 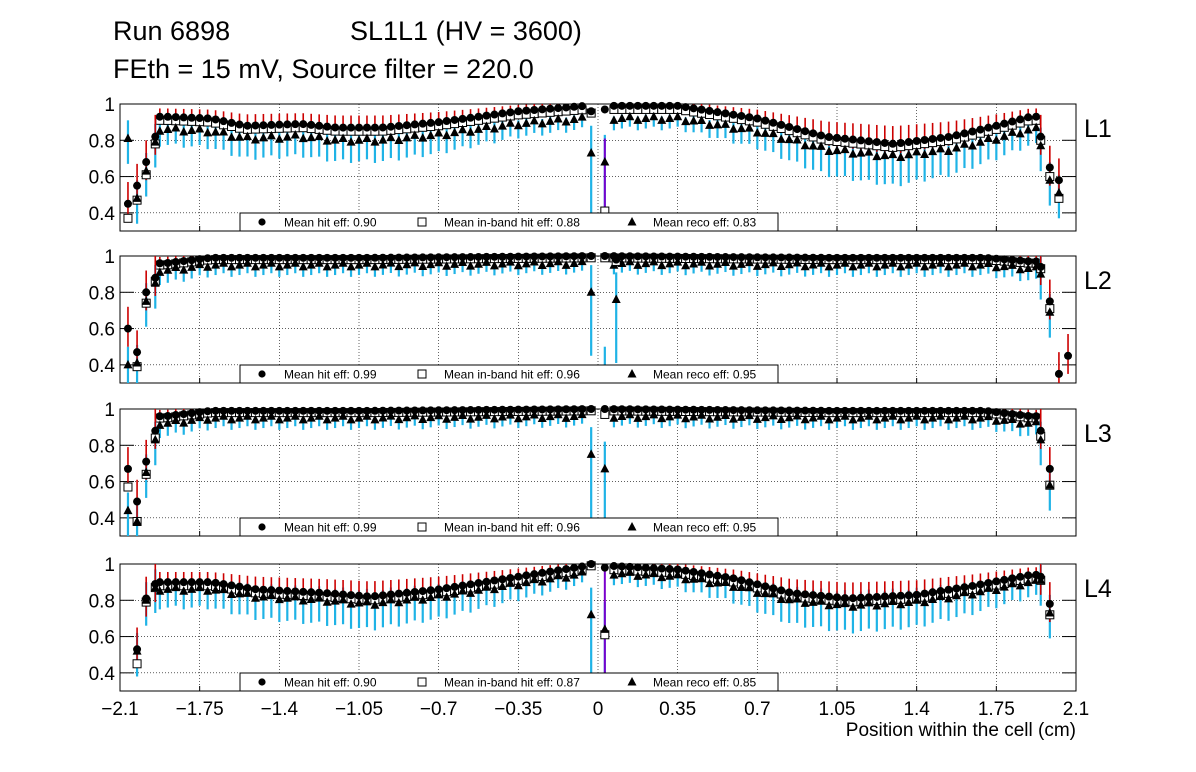 What do you see at coordinates (705, 528) in the screenshot?
I see `legend-reco-label: Mean reco eff: 0.95` at bounding box center [705, 528].